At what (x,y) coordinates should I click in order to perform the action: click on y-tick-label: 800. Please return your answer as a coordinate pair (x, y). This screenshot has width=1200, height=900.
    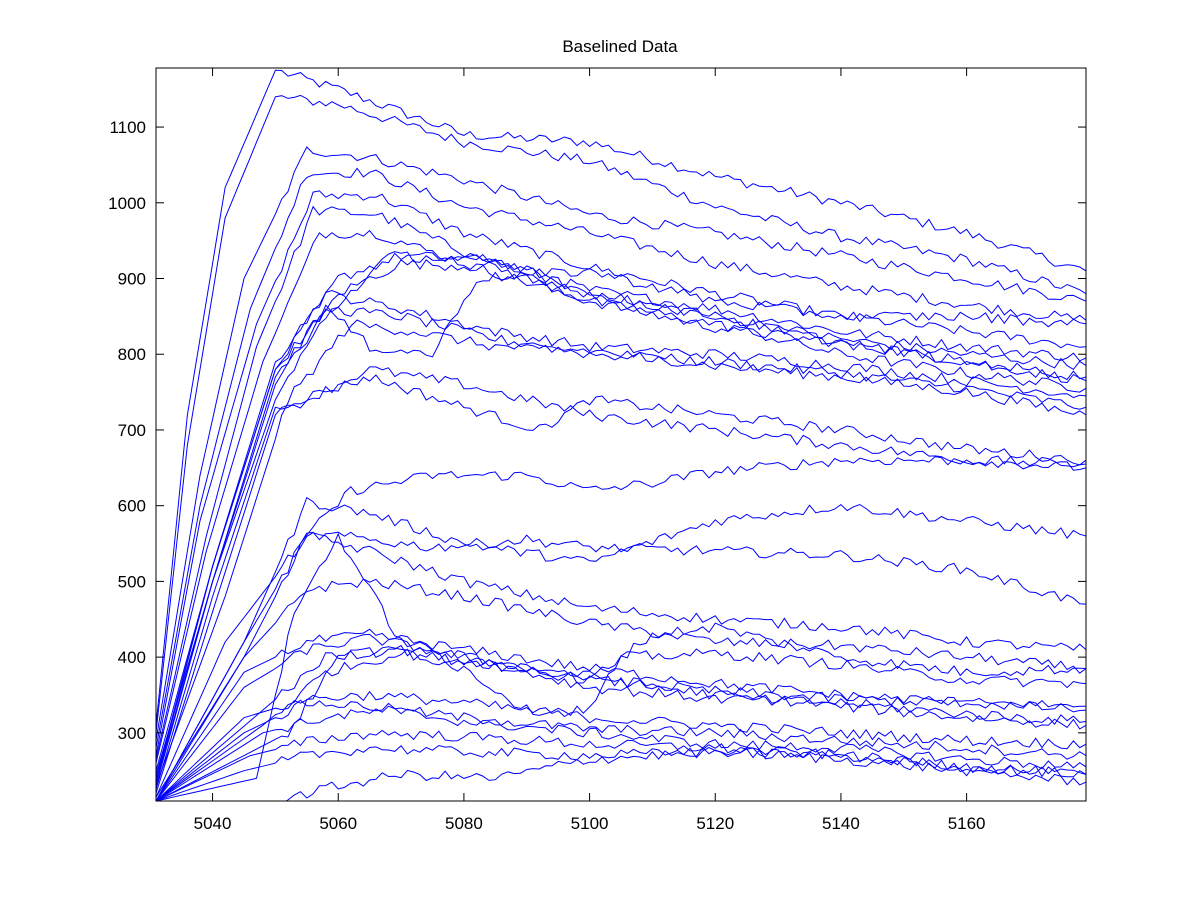
    Looking at the image, I should click on (132, 354).